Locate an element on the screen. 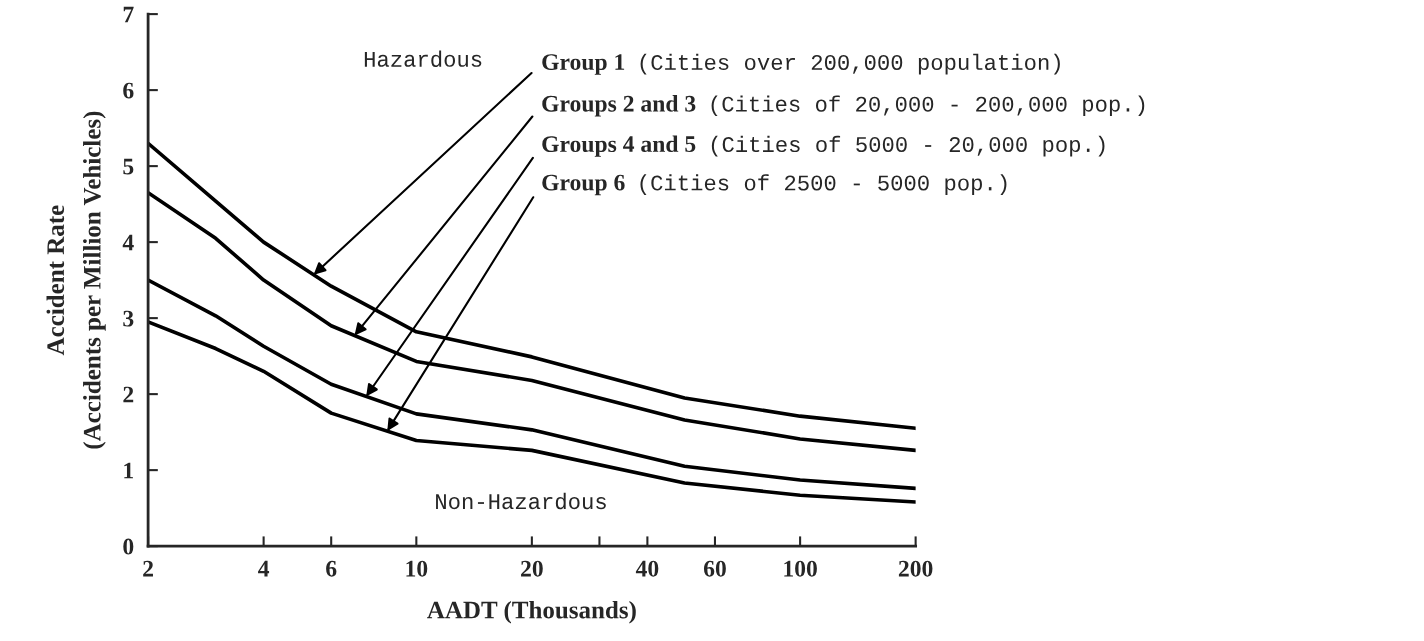 This screenshot has width=1424, height=641. annotation: Hazardous is located at coordinates (423, 58).